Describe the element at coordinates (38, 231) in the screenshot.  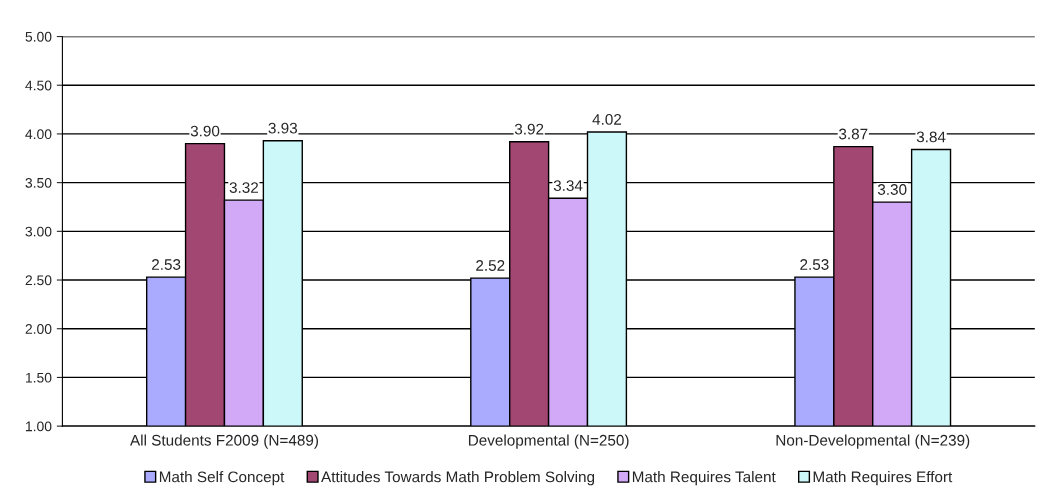
I see `y-tick-label: 3.00` at that location.